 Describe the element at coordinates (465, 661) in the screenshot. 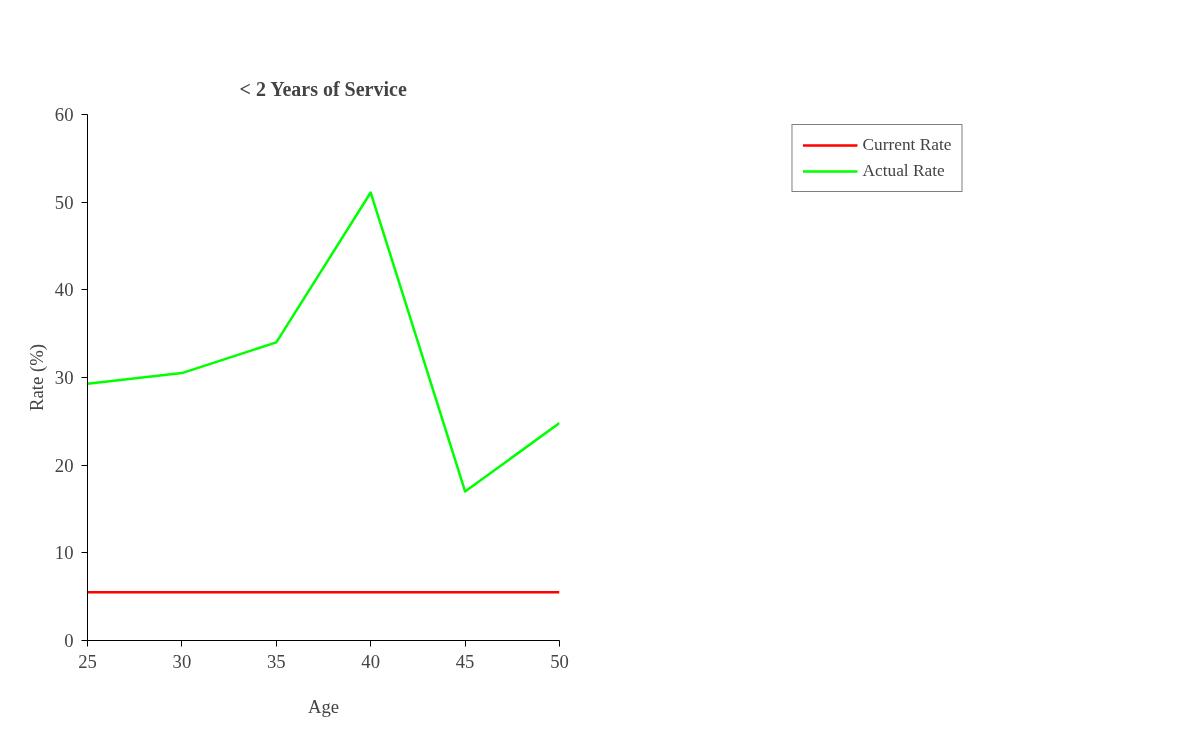

I see `x-tick-label: 45` at that location.